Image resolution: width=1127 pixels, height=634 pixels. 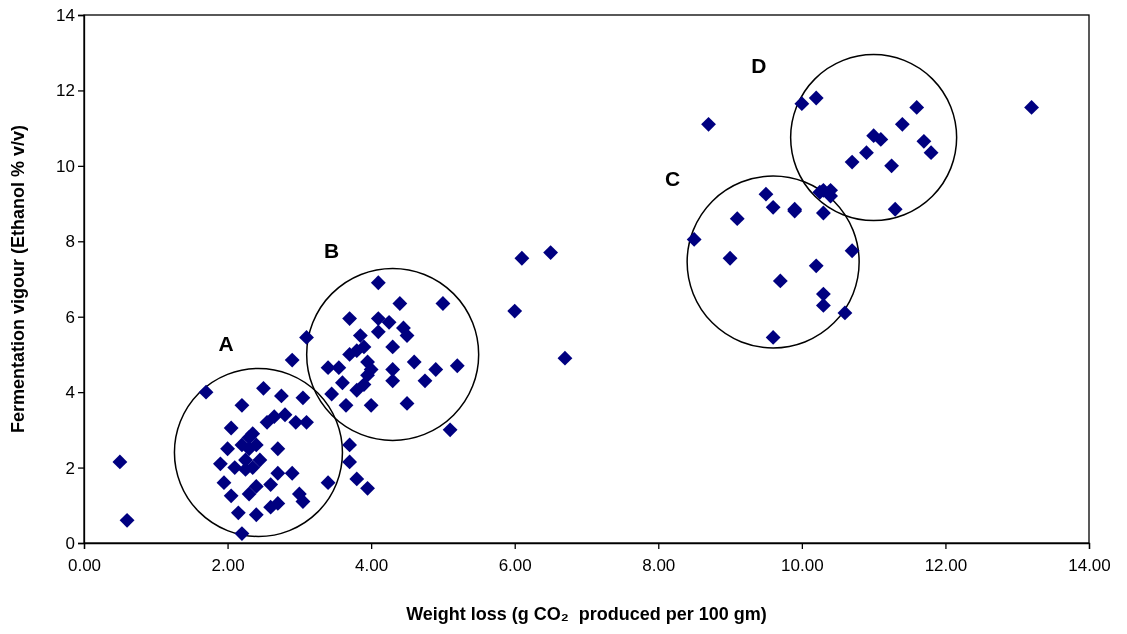 What do you see at coordinates (18, 279) in the screenshot?
I see `y-axis-title: Fermentation vigour (Ethanol % v/v)` at bounding box center [18, 279].